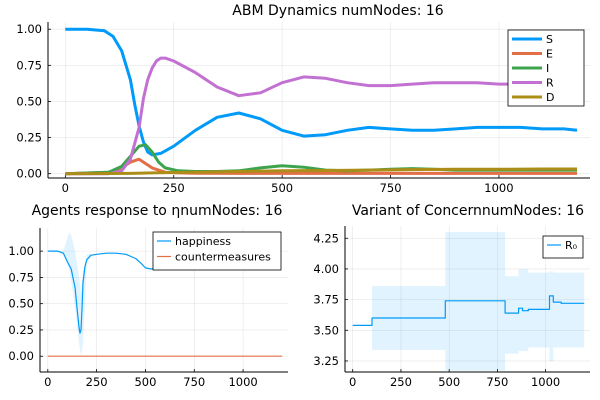  What do you see at coordinates (549, 39) in the screenshot?
I see `legend-label: S` at bounding box center [549, 39].